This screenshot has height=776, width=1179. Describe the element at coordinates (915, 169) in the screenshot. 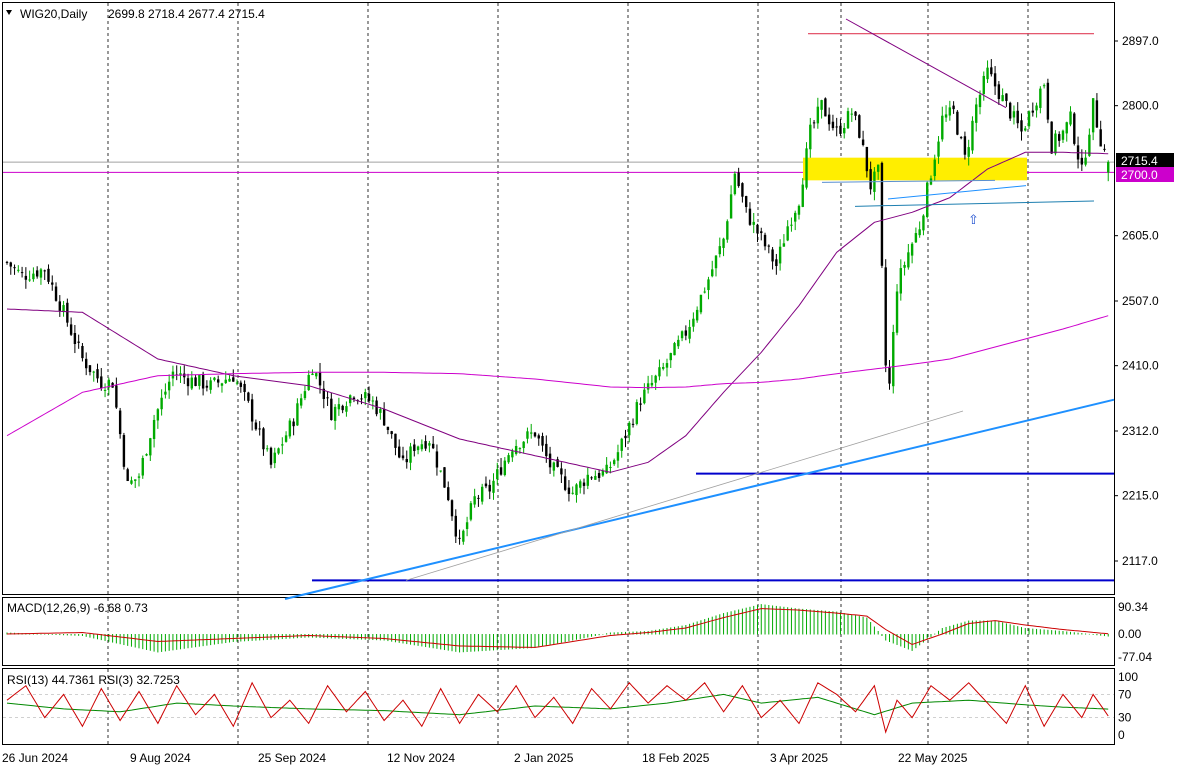

I see `support-zone-rect` at that location.